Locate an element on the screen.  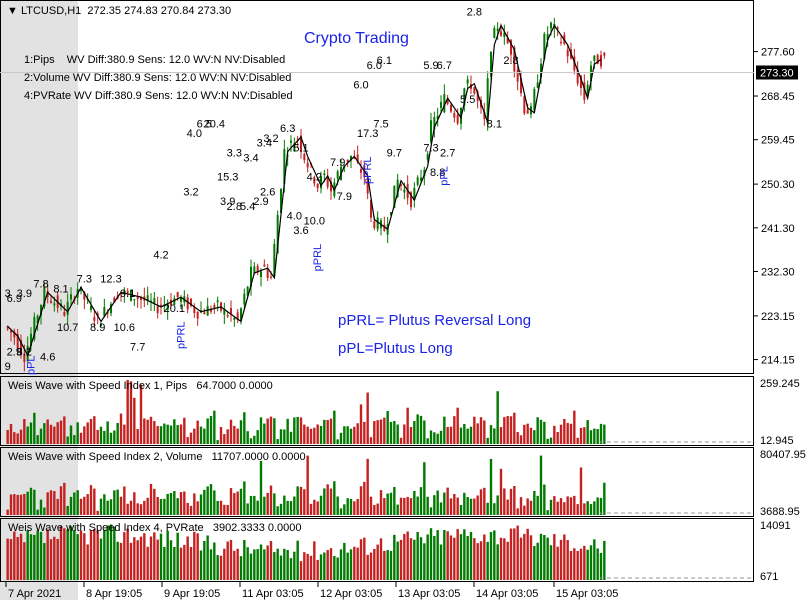
wave-label: 4.0 is located at coordinates (294, 217).